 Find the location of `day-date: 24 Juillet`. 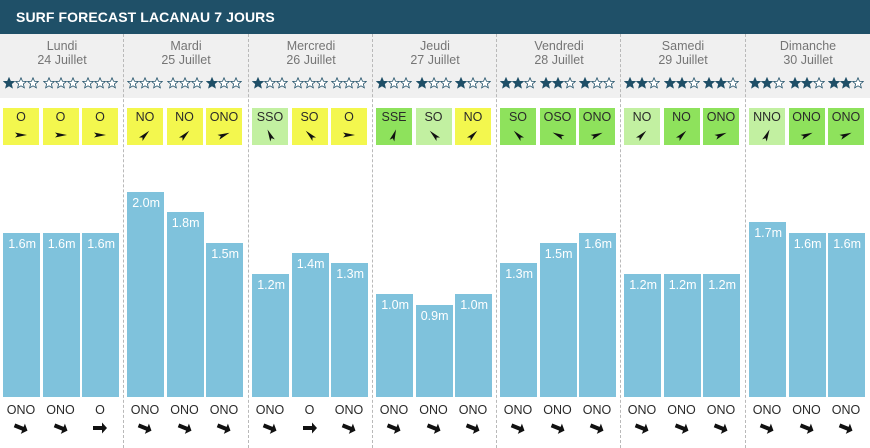

day-date: 24 Juillet is located at coordinates (62, 60).